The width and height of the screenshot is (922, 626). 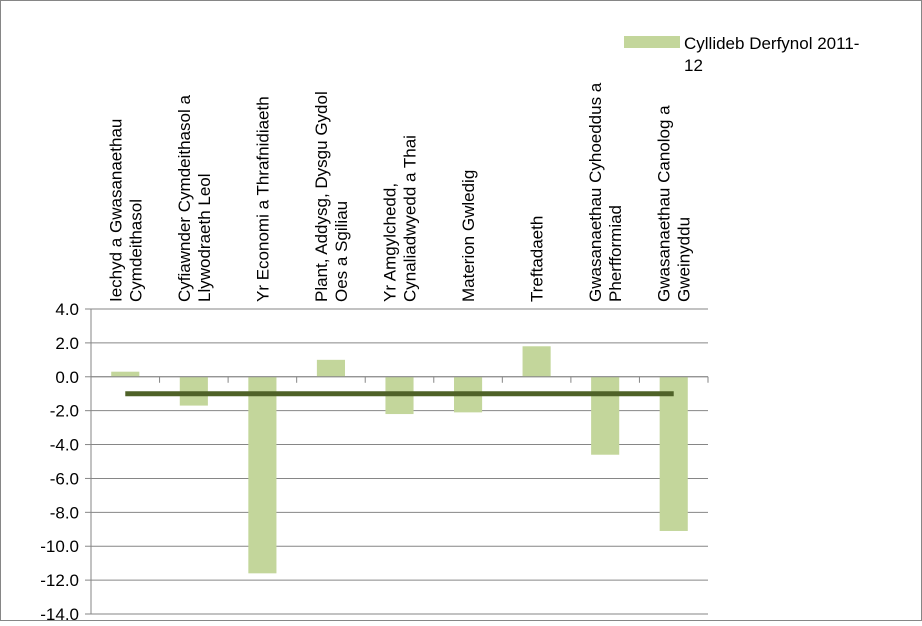 I want to click on y-tick-label: 0.0, so click(x=67, y=377).